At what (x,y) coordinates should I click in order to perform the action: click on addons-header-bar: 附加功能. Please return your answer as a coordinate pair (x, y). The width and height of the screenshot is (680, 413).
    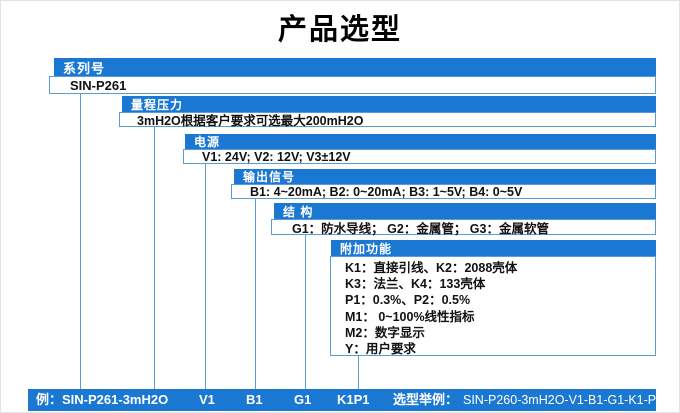
    Looking at the image, I should click on (493, 248).